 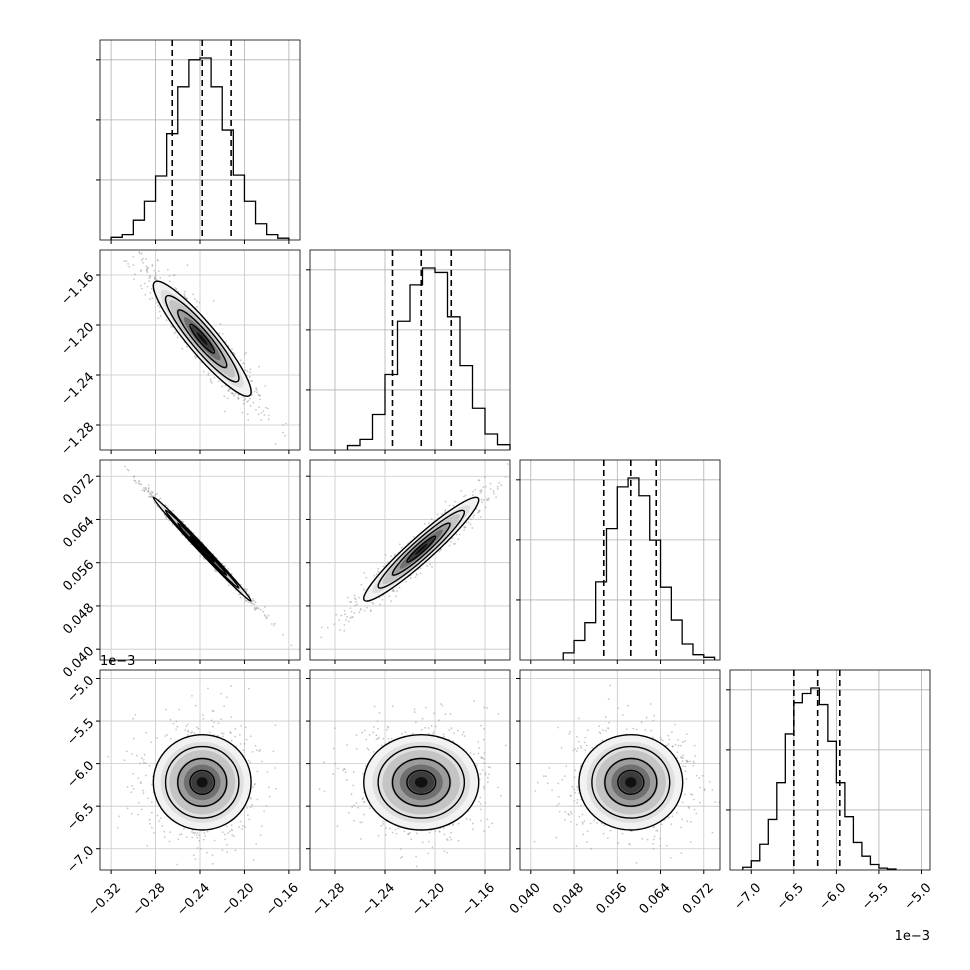 I want to click on panel-frame, so click(x=410, y=770).